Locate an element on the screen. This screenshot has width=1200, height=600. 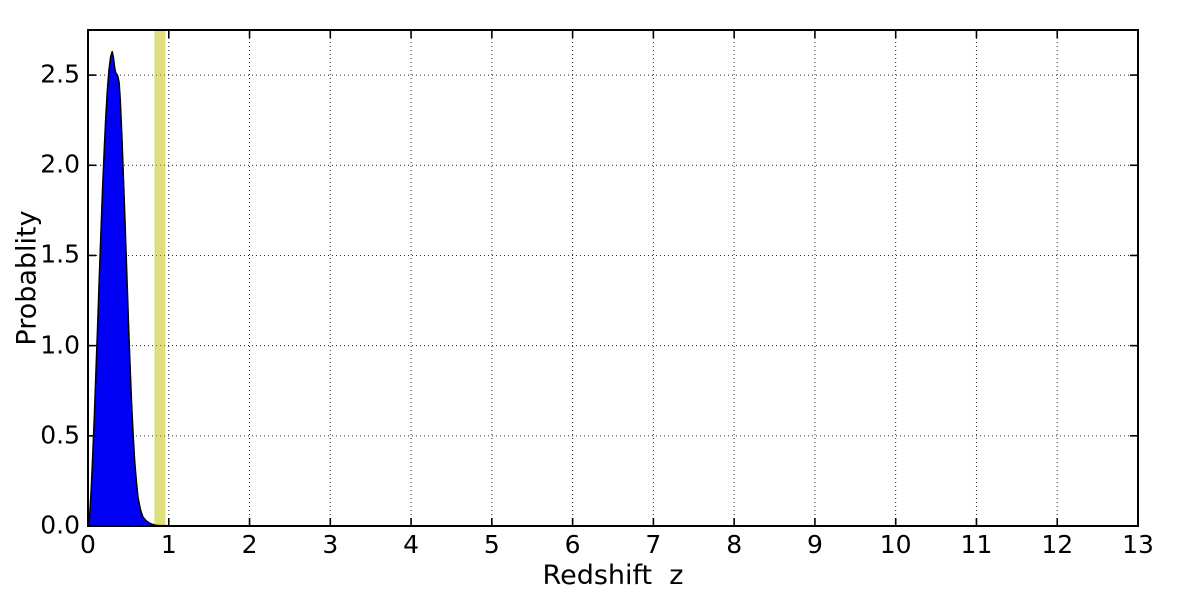
redshift-marker-line is located at coordinates (160, 278).